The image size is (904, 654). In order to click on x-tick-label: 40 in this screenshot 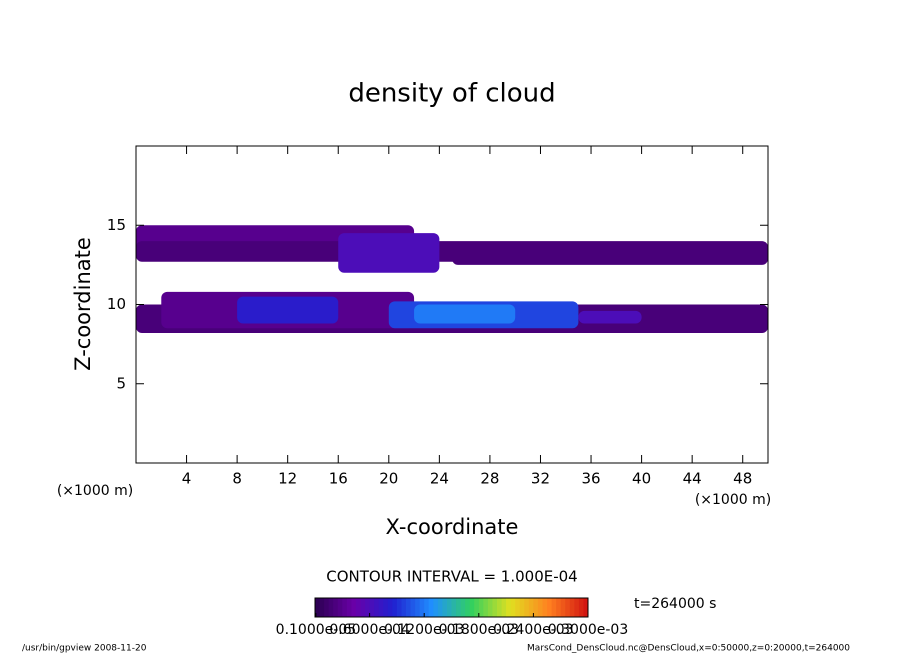, I will do `click(641, 479)`.